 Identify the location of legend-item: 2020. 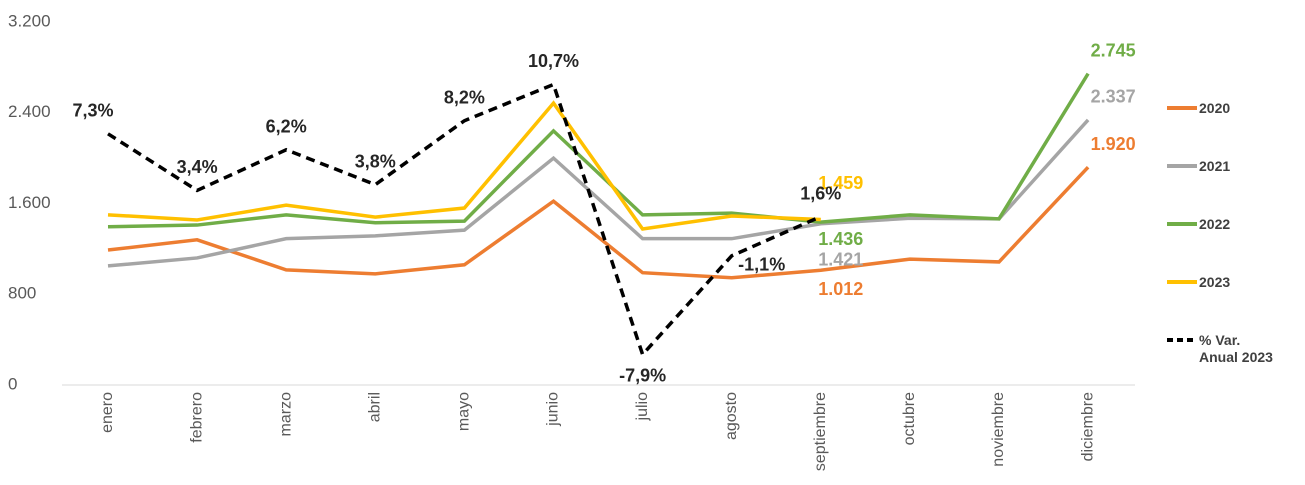
(1235, 129).